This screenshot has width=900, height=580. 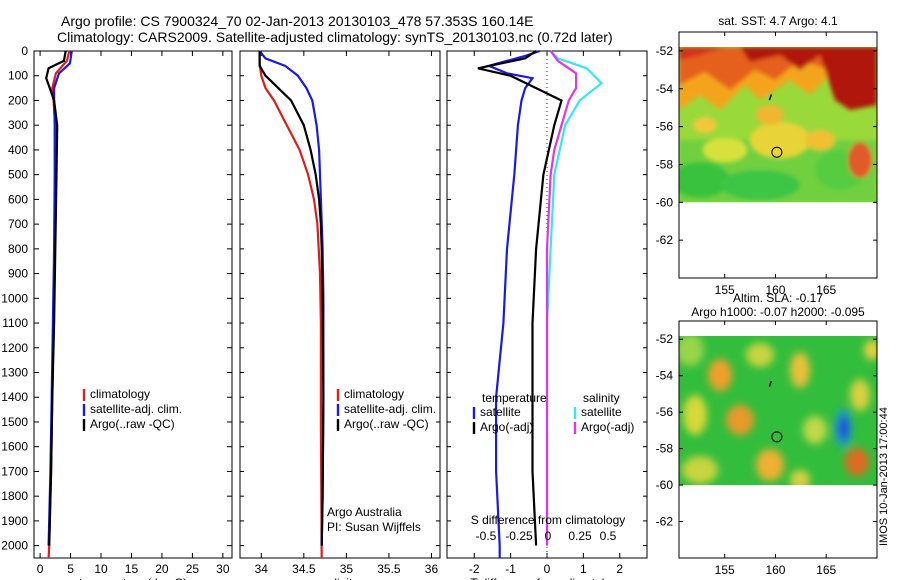 I want to click on y-tick-label: 1700, so click(x=14, y=471).